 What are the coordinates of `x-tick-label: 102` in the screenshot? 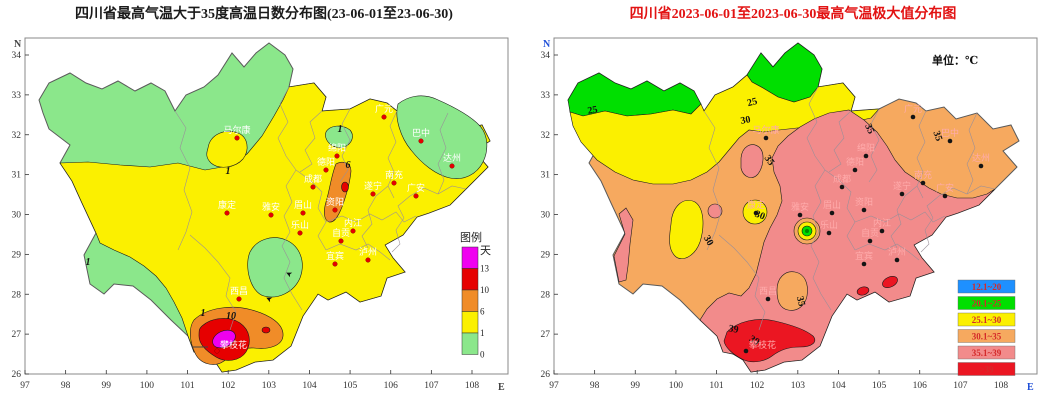 It's located at (757, 386).